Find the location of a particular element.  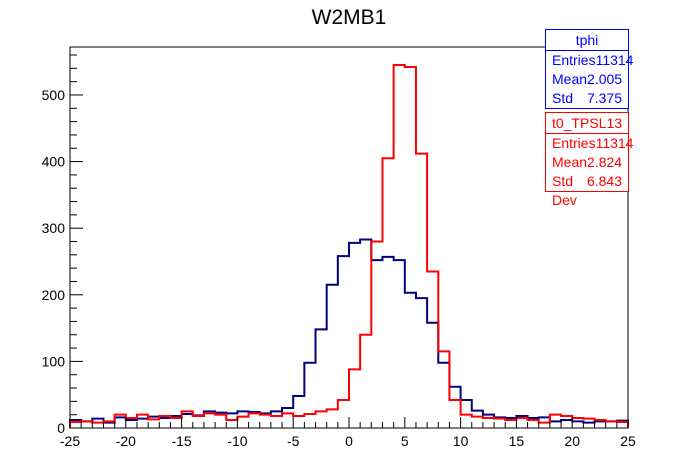

x-tick-label: -25 is located at coordinates (70, 441).